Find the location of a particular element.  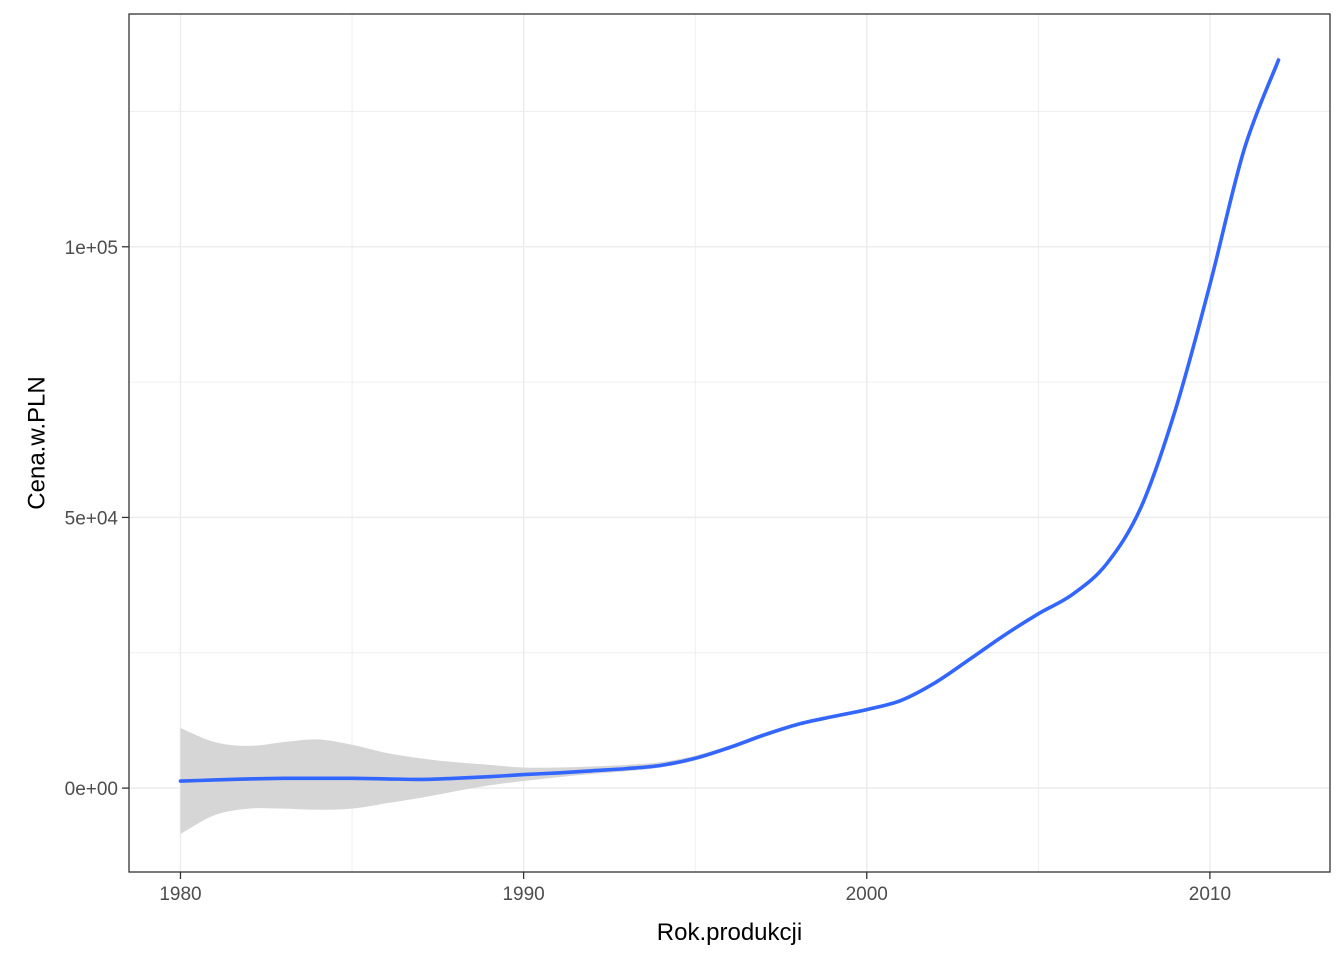

x-axis-title: Rok.produkcji is located at coordinates (729, 932).